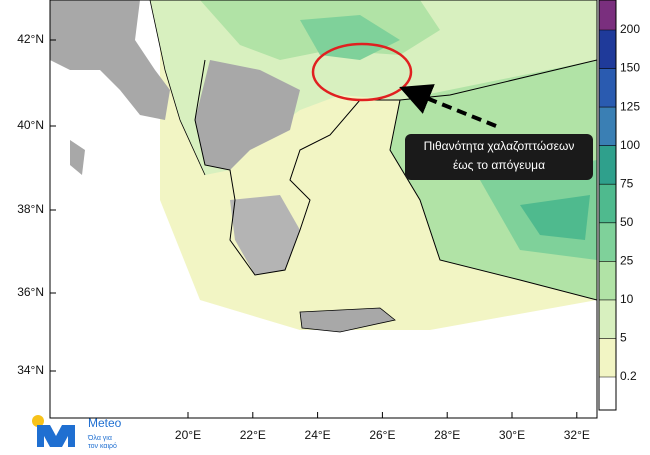  What do you see at coordinates (318, 435) in the screenshot?
I see `lon-label: 24°E` at bounding box center [318, 435].